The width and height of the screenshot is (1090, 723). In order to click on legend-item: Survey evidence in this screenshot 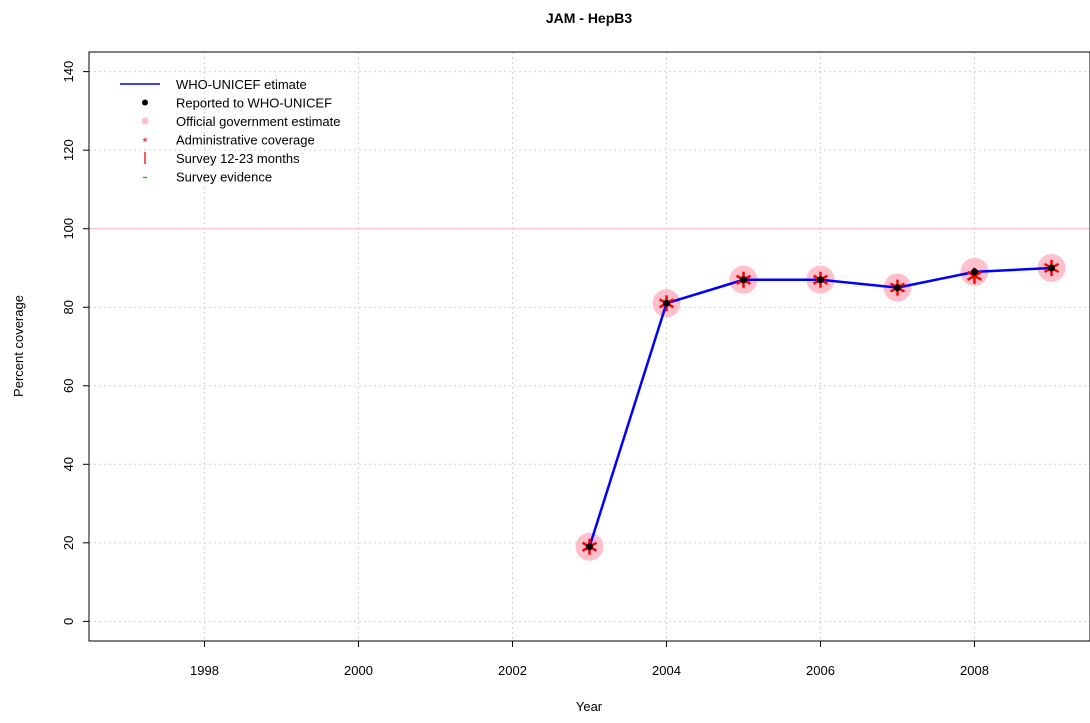, I will do `click(207, 177)`.